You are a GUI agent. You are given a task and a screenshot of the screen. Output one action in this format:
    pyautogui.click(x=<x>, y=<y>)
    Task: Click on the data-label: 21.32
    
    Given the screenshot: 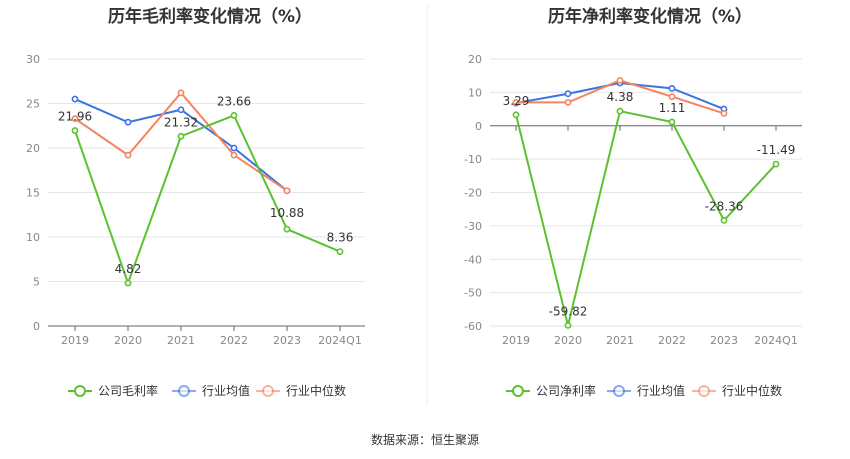 What is the action you would take?
    pyautogui.click(x=181, y=122)
    